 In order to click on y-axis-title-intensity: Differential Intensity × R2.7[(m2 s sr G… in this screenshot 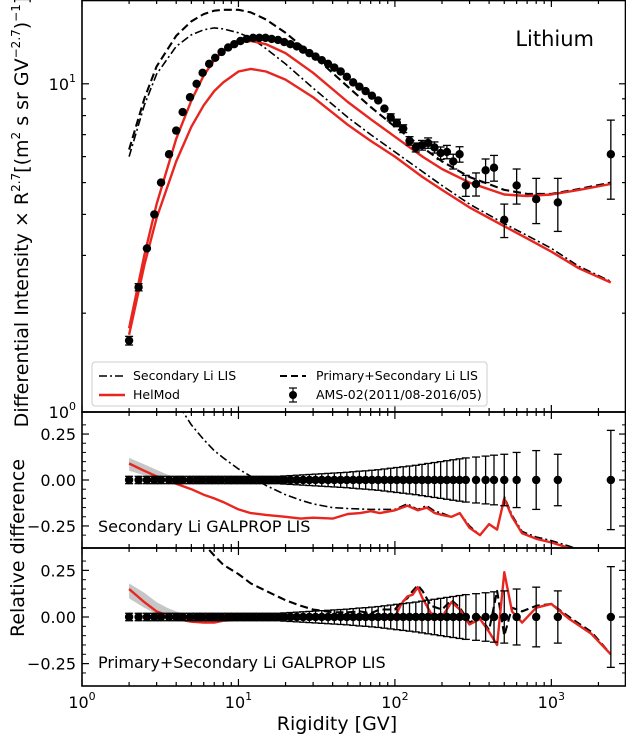, I will do `click(21, 213)`.